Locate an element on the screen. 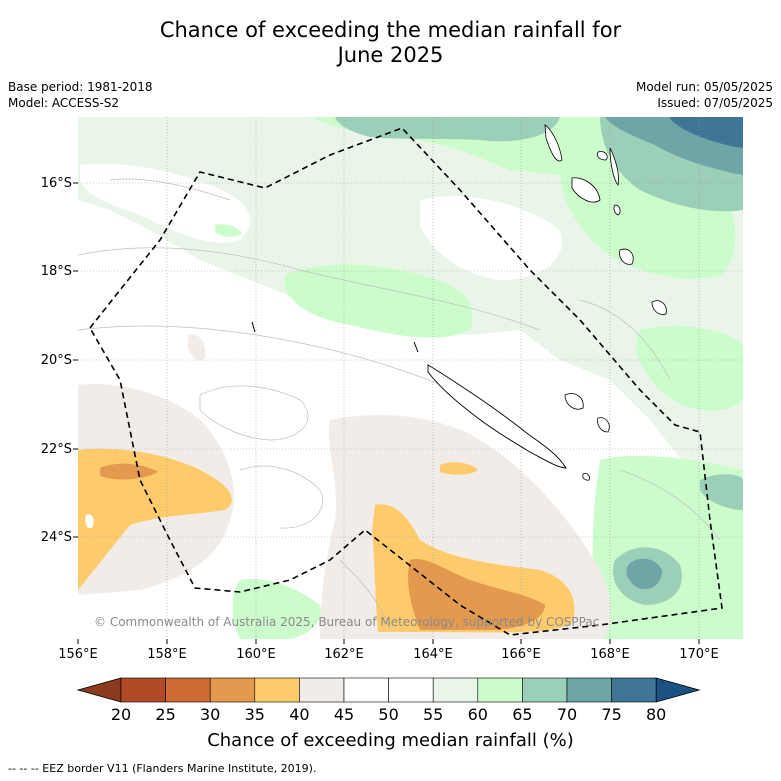 Image resolution: width=781 pixels, height=781 pixels. lon-label-160e: 160°E is located at coordinates (256, 654).